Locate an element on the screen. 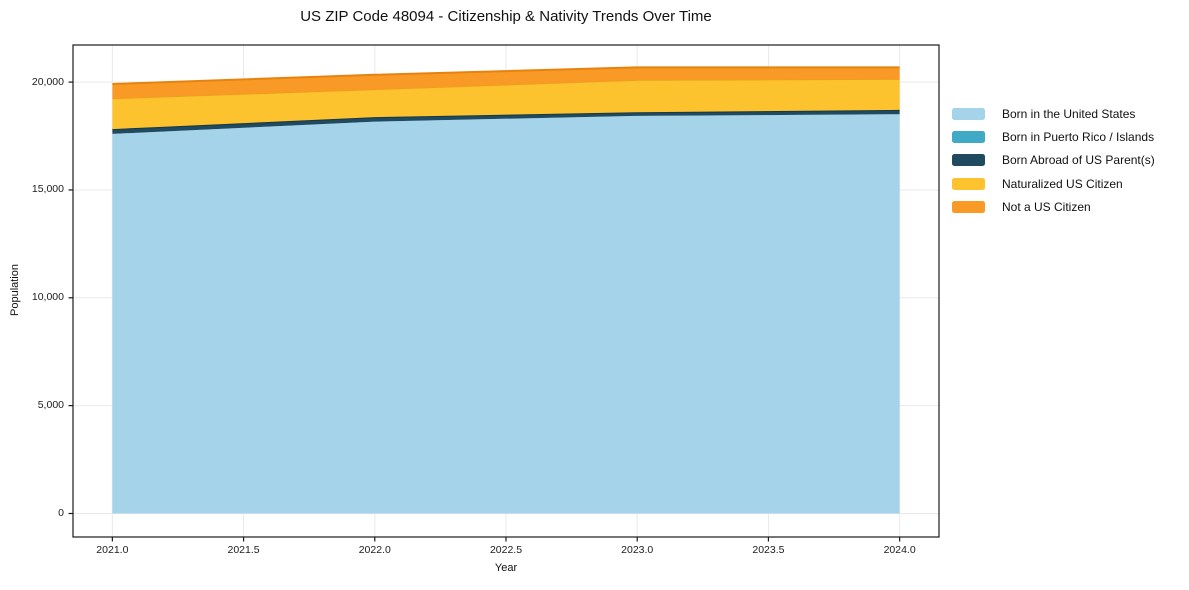 The height and width of the screenshot is (590, 1189). y-tick-label: 10,000 is located at coordinates (47, 297).